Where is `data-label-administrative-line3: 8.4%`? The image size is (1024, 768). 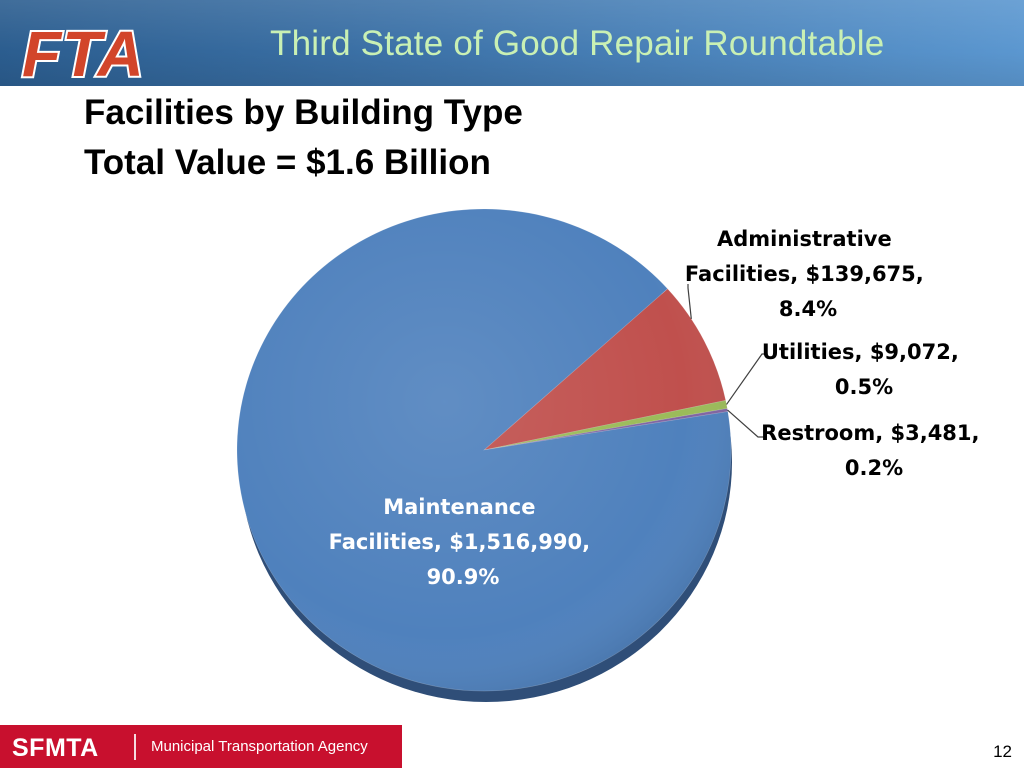 data-label-administrative-line3: 8.4% is located at coordinates (808, 309).